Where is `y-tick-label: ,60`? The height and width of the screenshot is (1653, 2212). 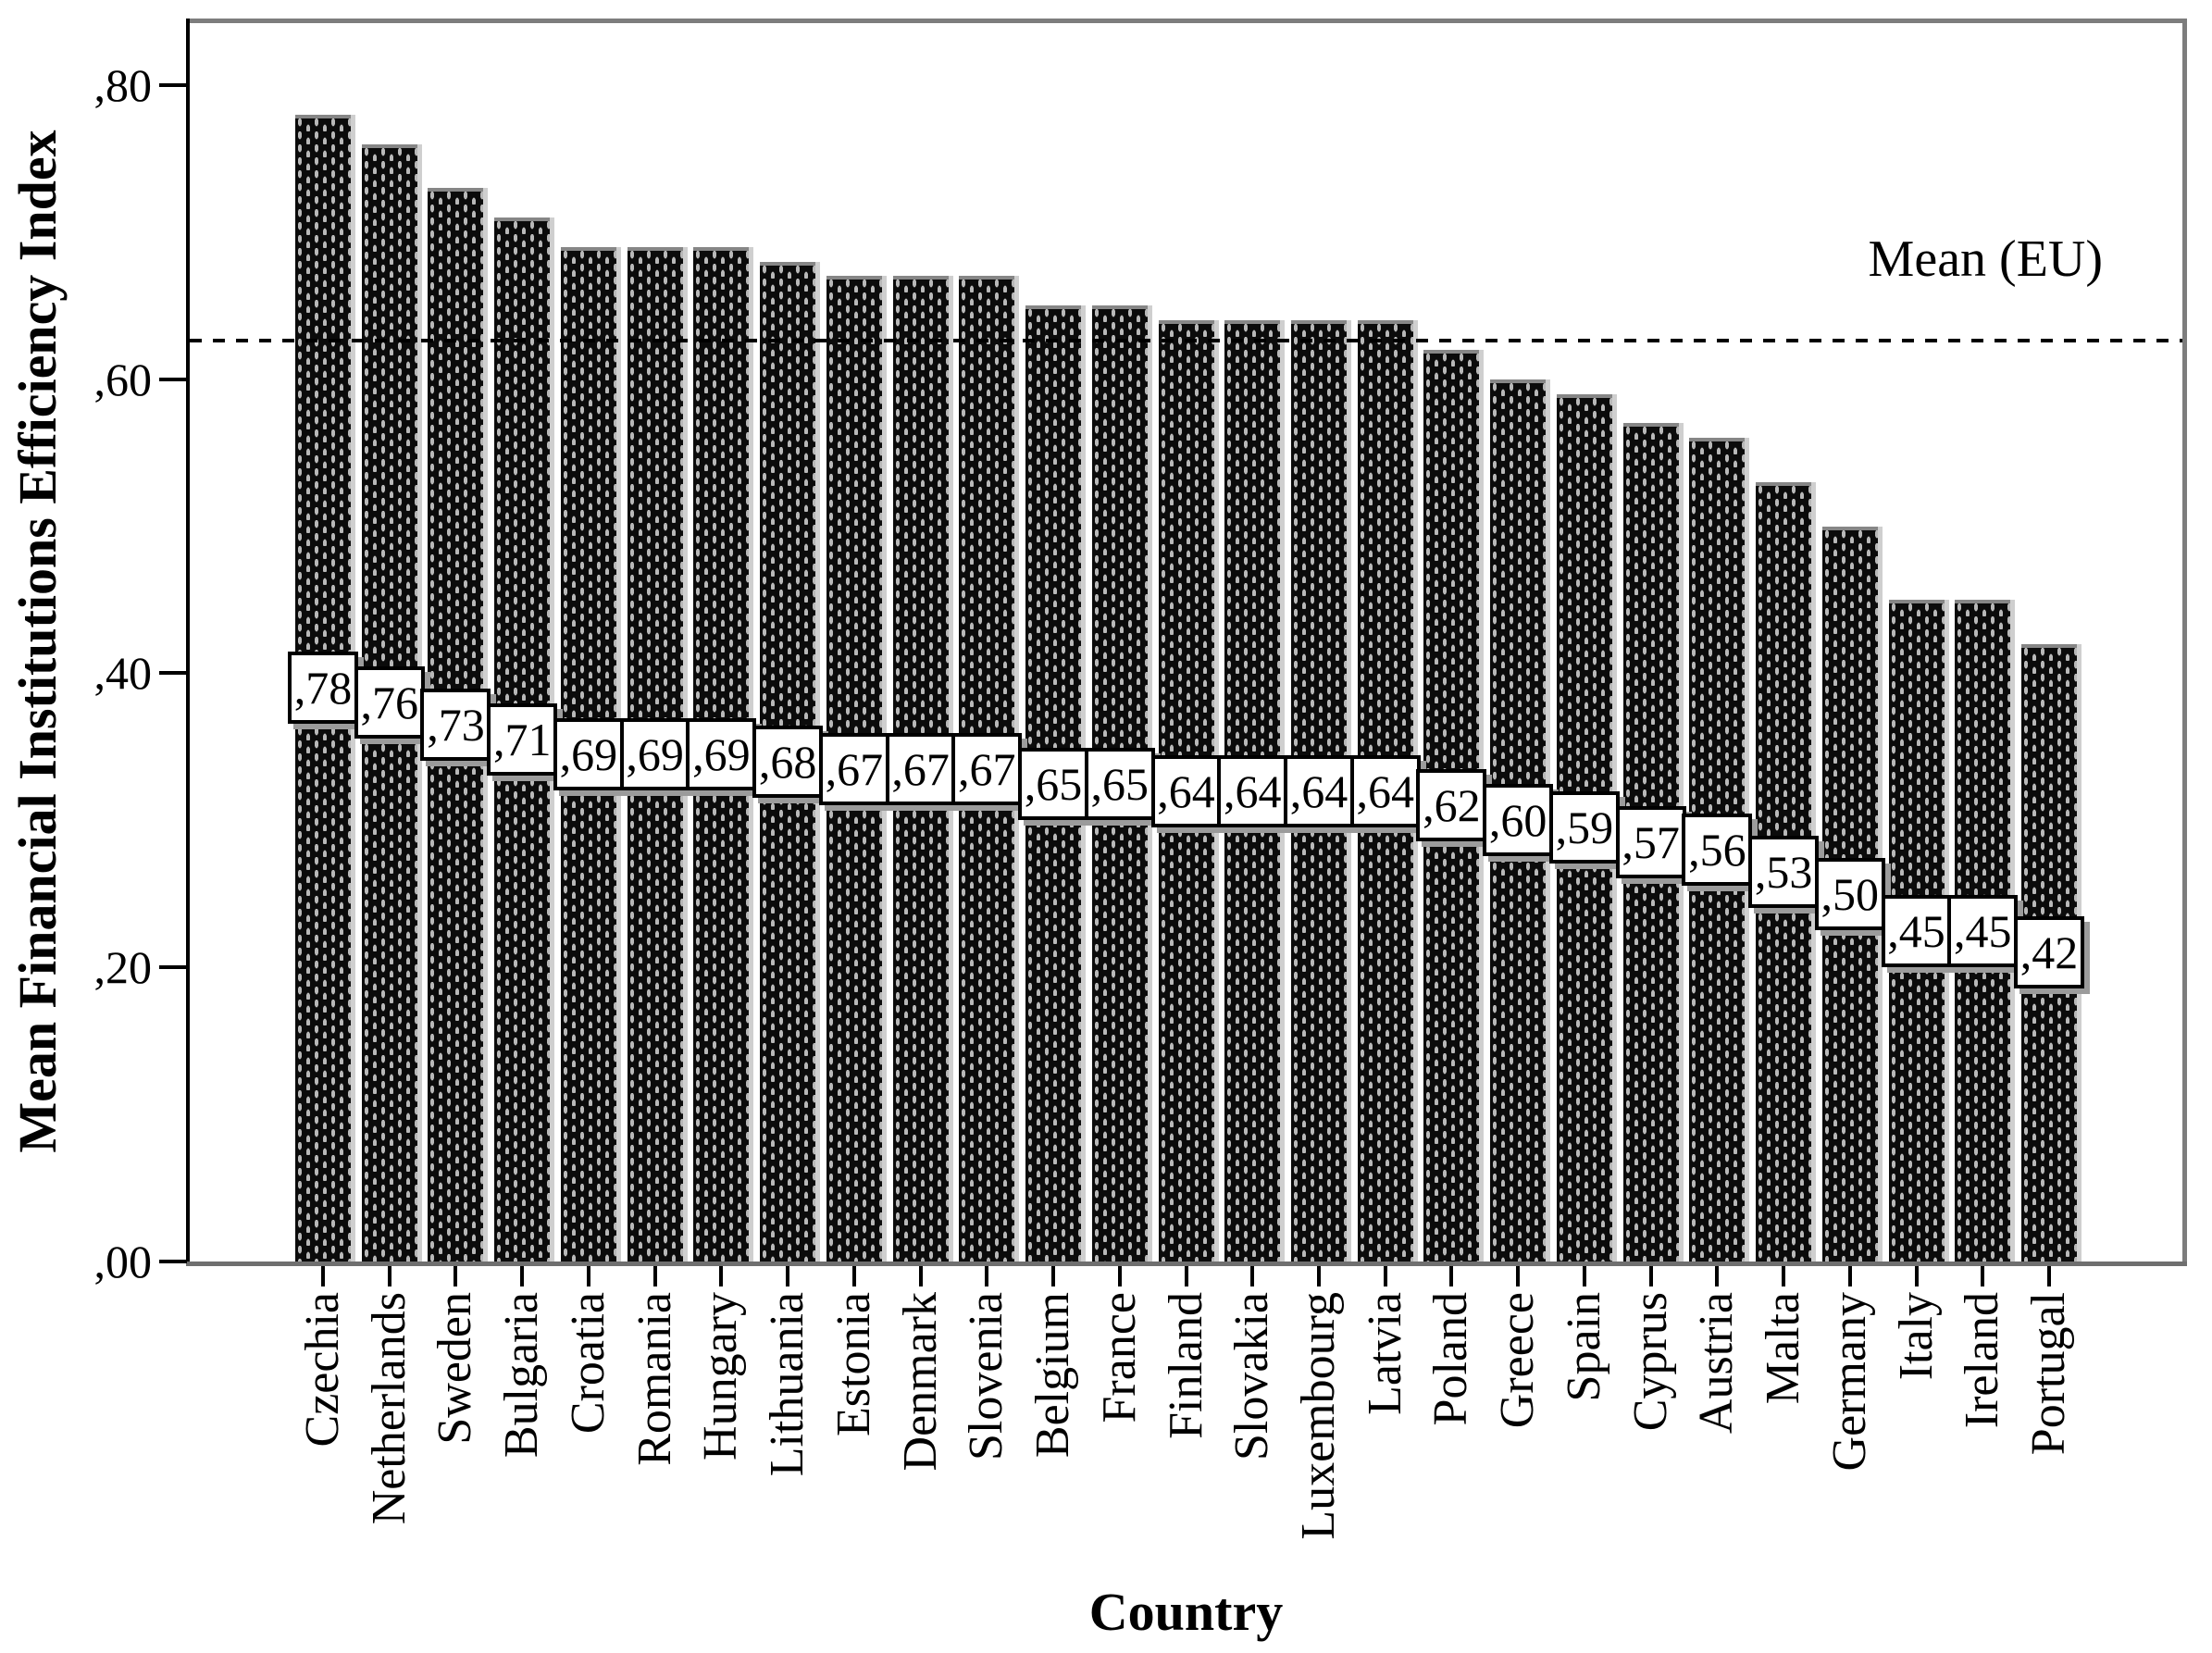
y-tick-label: ,60 is located at coordinates (123, 379).